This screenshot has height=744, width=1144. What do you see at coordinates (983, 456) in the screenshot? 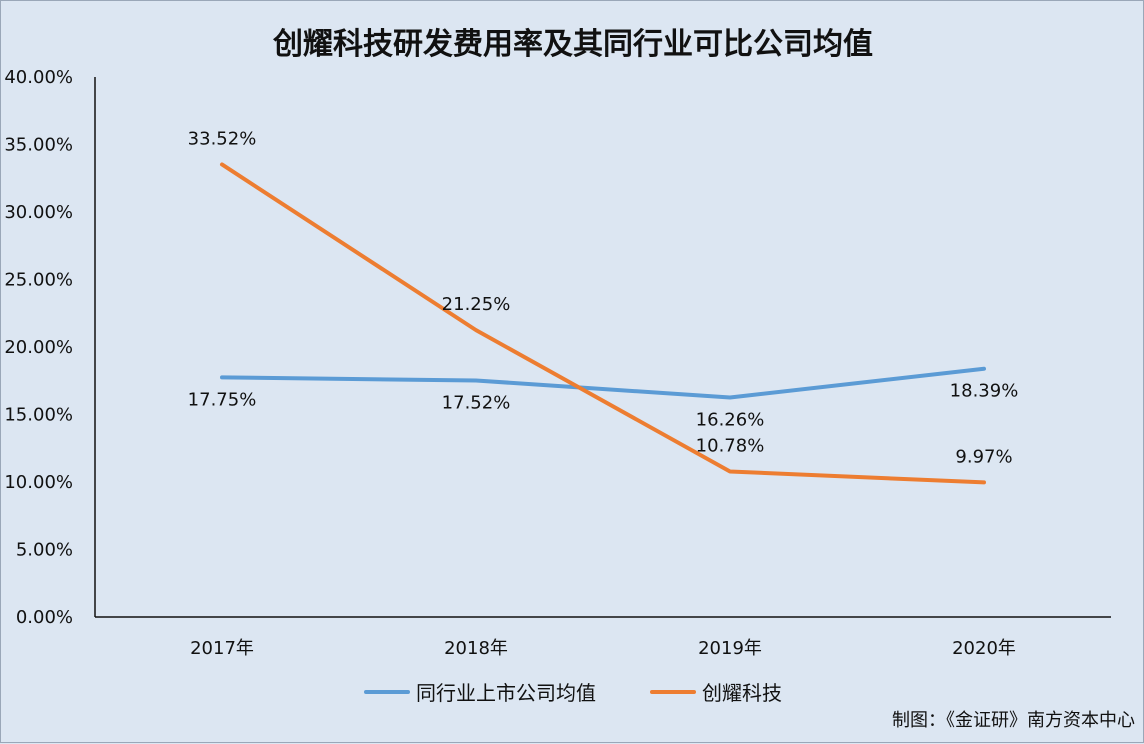
I see `data-label-series-1: 9.97%` at bounding box center [983, 456].